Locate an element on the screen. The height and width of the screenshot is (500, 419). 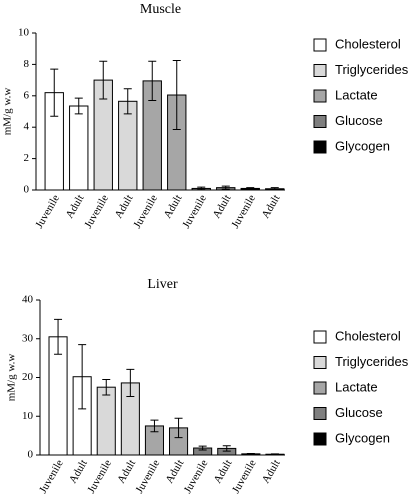
y-tick-label: 6 is located at coordinates (27, 95).